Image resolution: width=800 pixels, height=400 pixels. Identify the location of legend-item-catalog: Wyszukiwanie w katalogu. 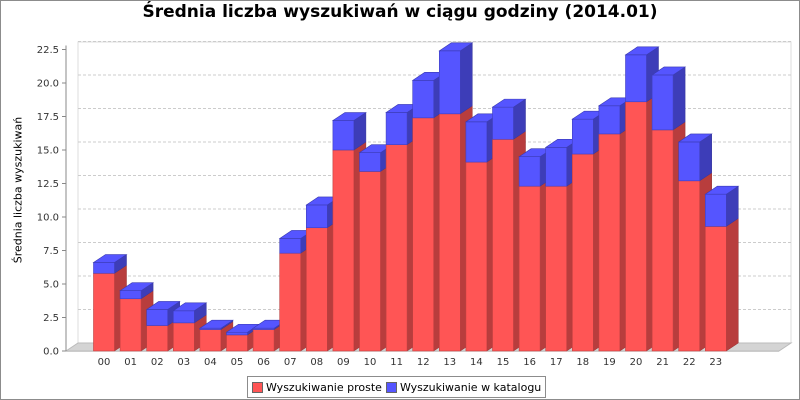
(463, 387).